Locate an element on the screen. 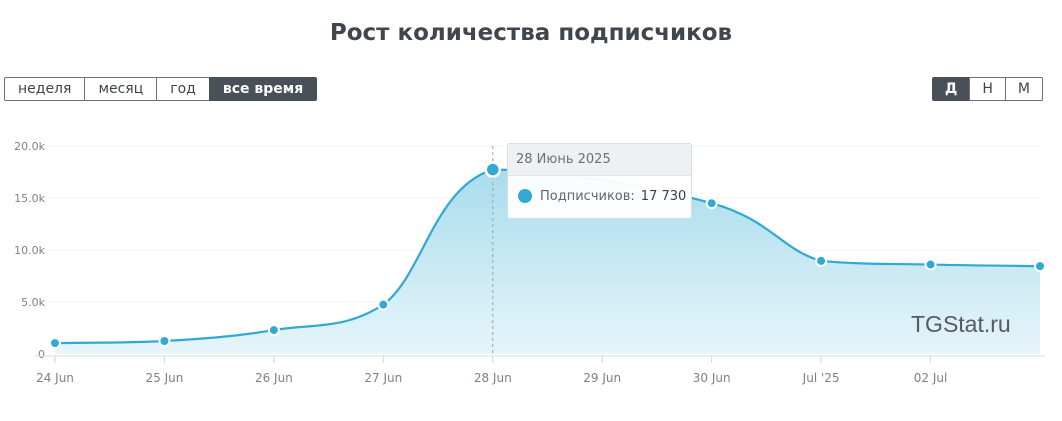 The width and height of the screenshot is (1062, 421). x-tick-label: 26 Jun is located at coordinates (274, 378).